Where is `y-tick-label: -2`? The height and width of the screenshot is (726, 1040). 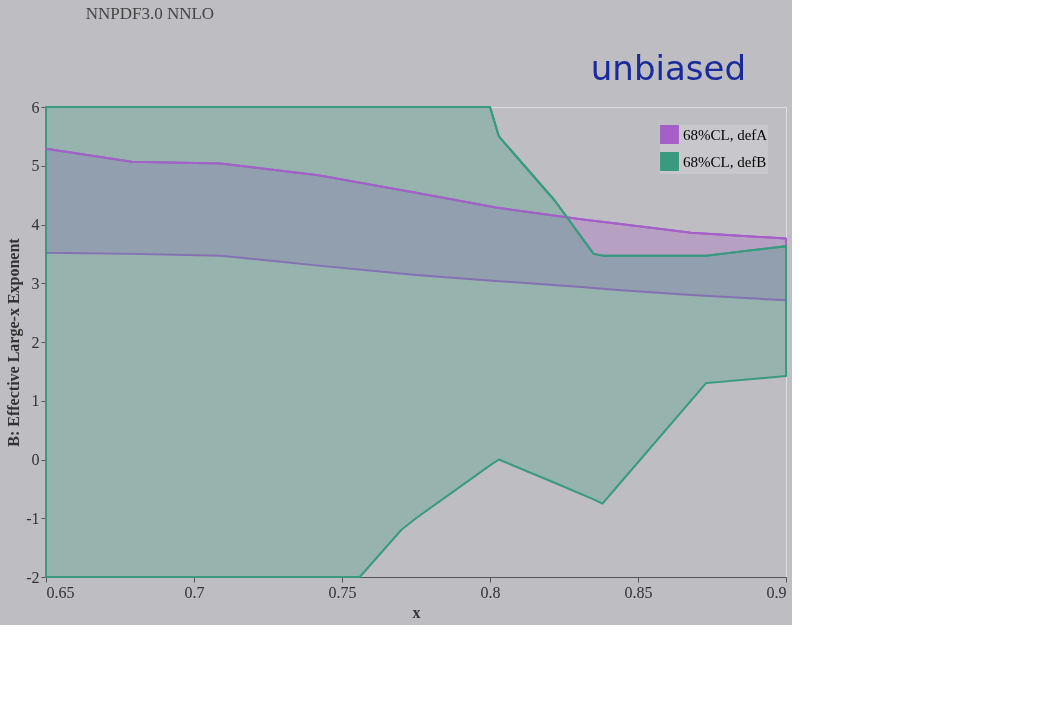 y-tick-label: -2 is located at coordinates (33, 577).